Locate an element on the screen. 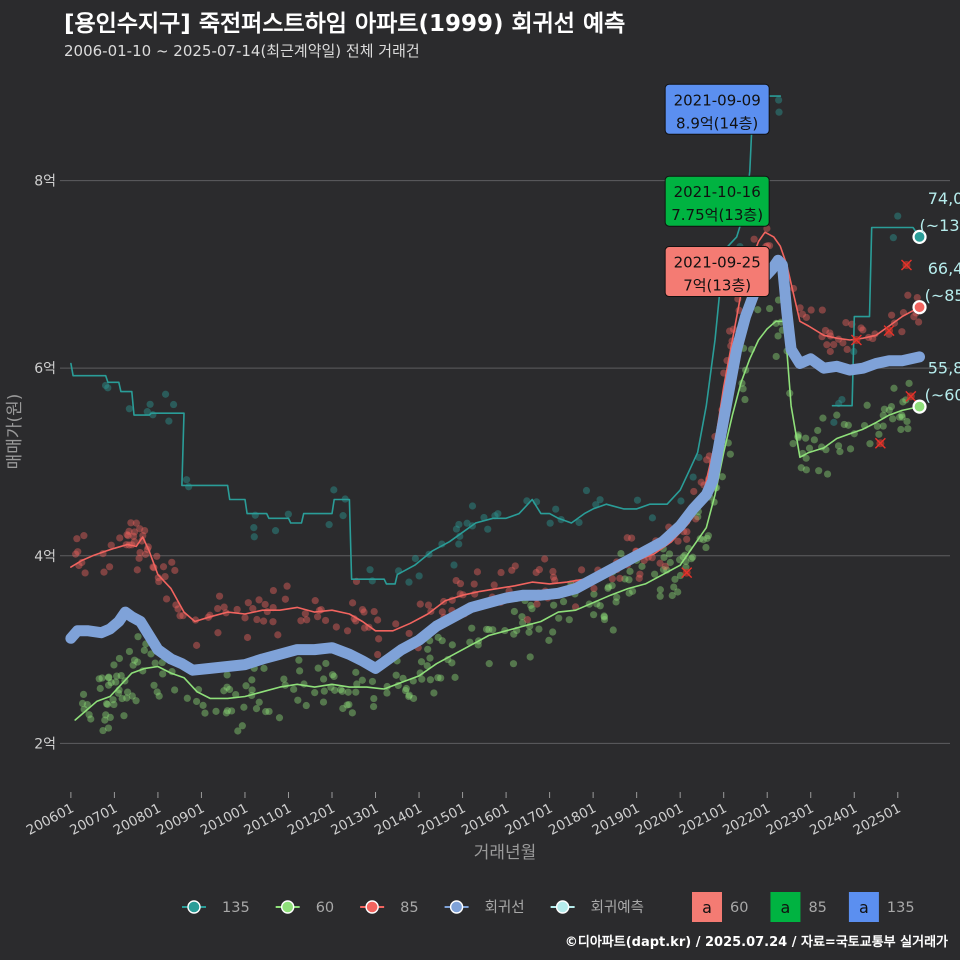  legend-label: 135 is located at coordinates (236, 908).